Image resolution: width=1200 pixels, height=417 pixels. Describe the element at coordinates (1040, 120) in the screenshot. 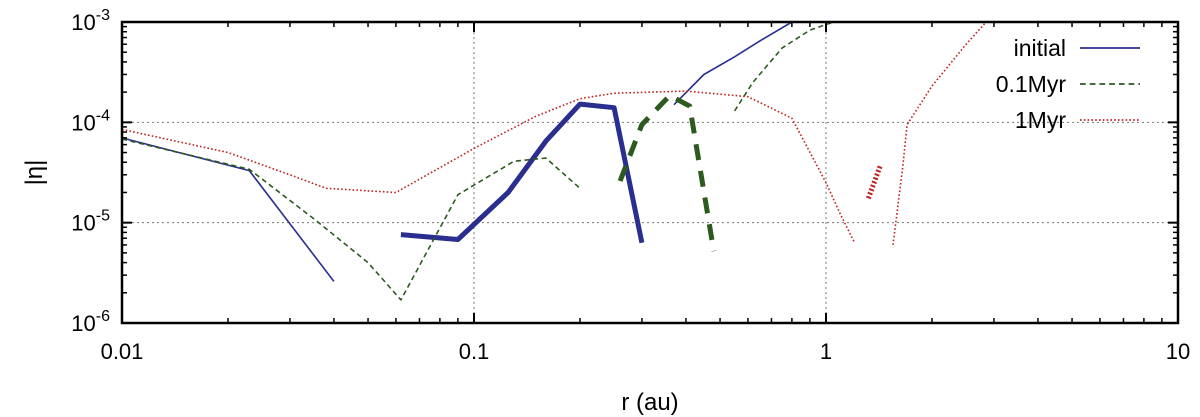

I see `legend-label: 1Myr` at that location.